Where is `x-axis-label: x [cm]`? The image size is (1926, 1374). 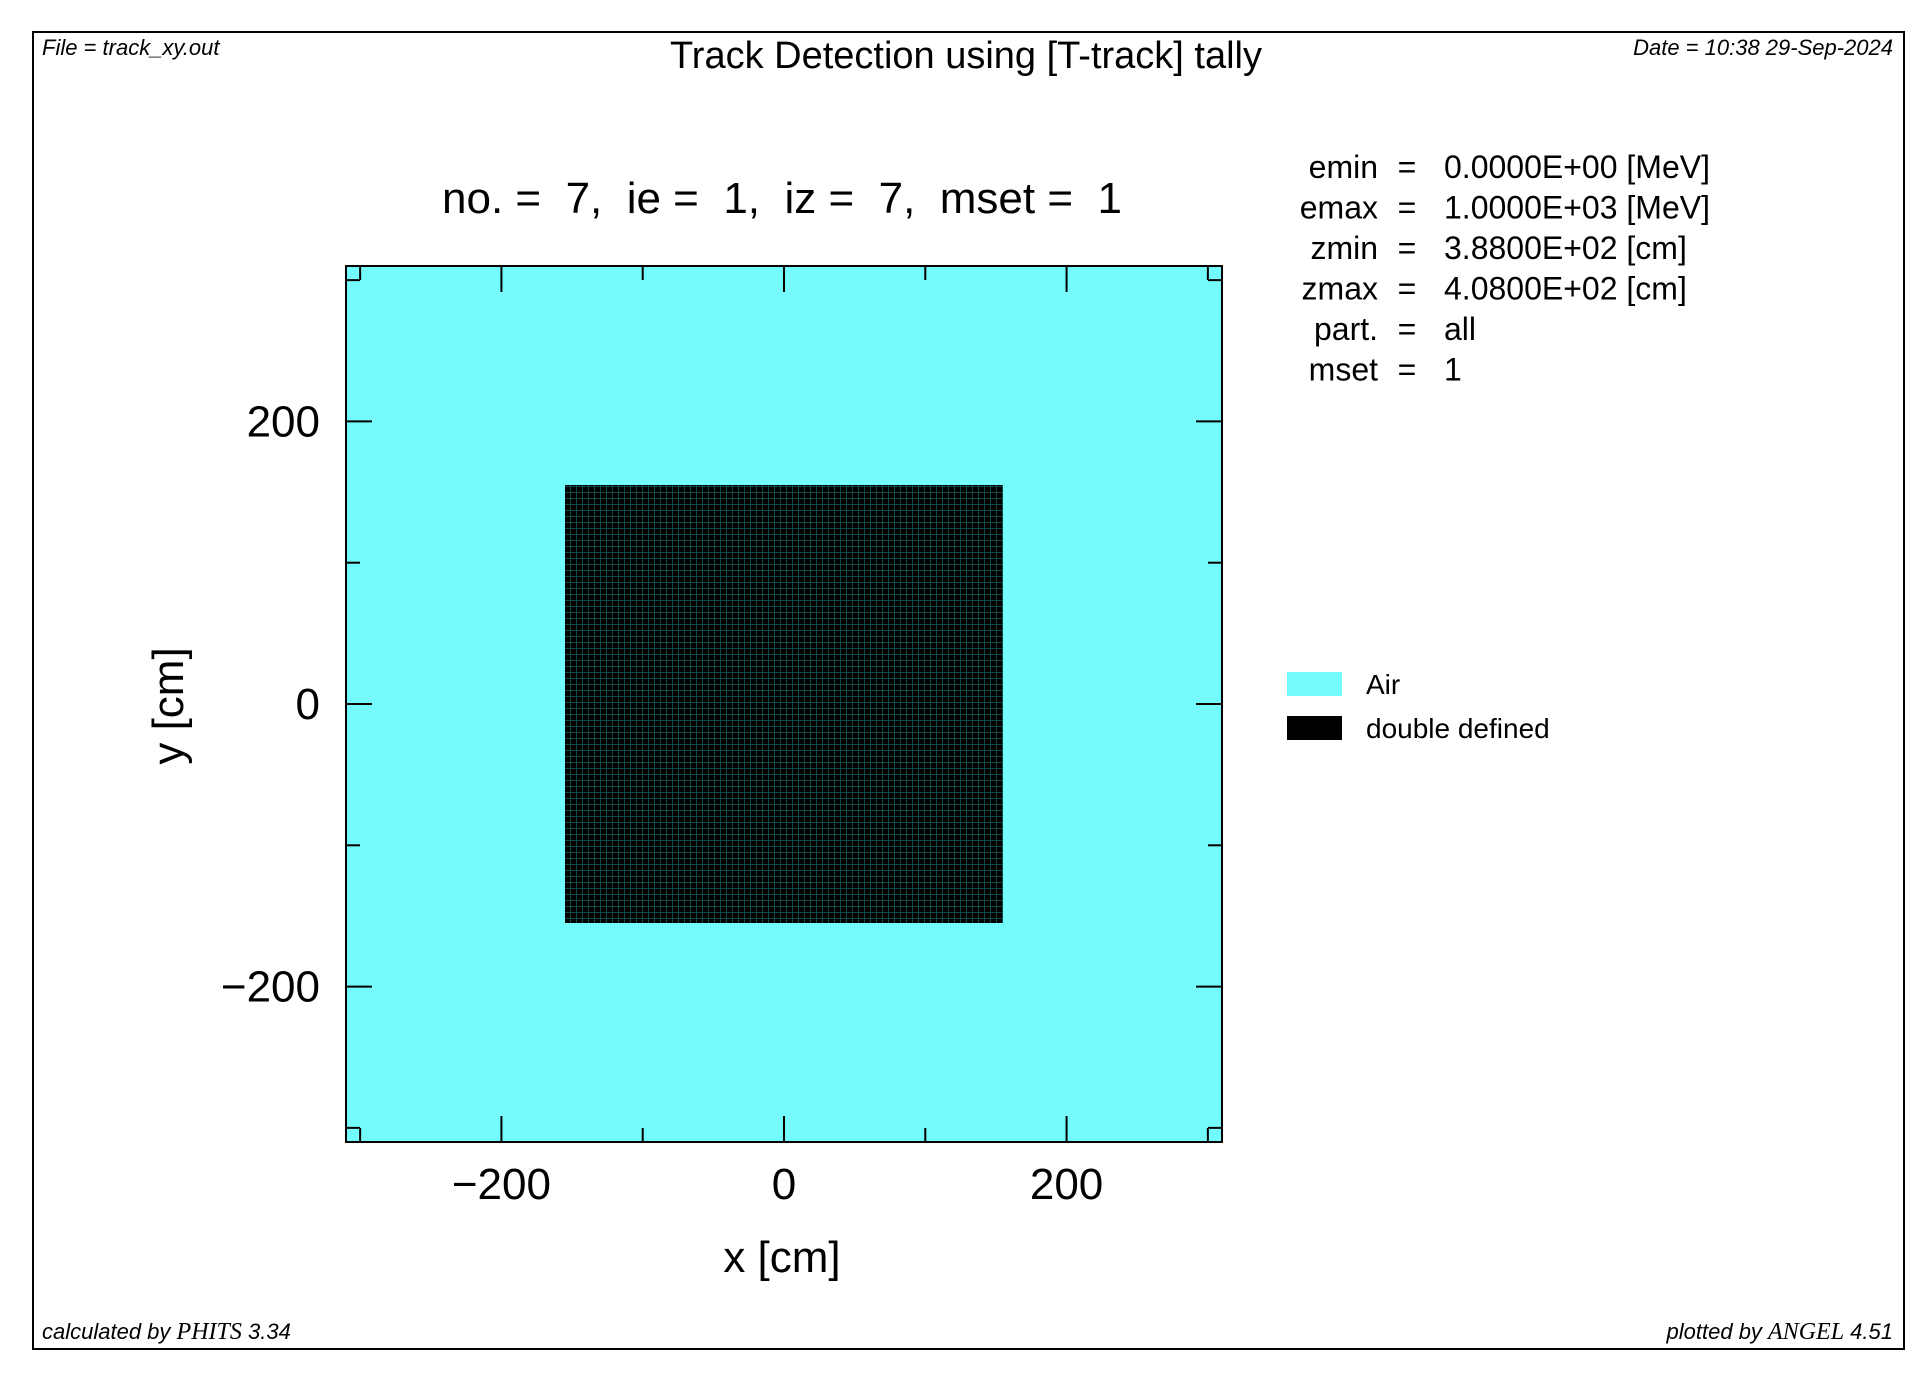
x-axis-label: x [cm] is located at coordinates (781, 1257).